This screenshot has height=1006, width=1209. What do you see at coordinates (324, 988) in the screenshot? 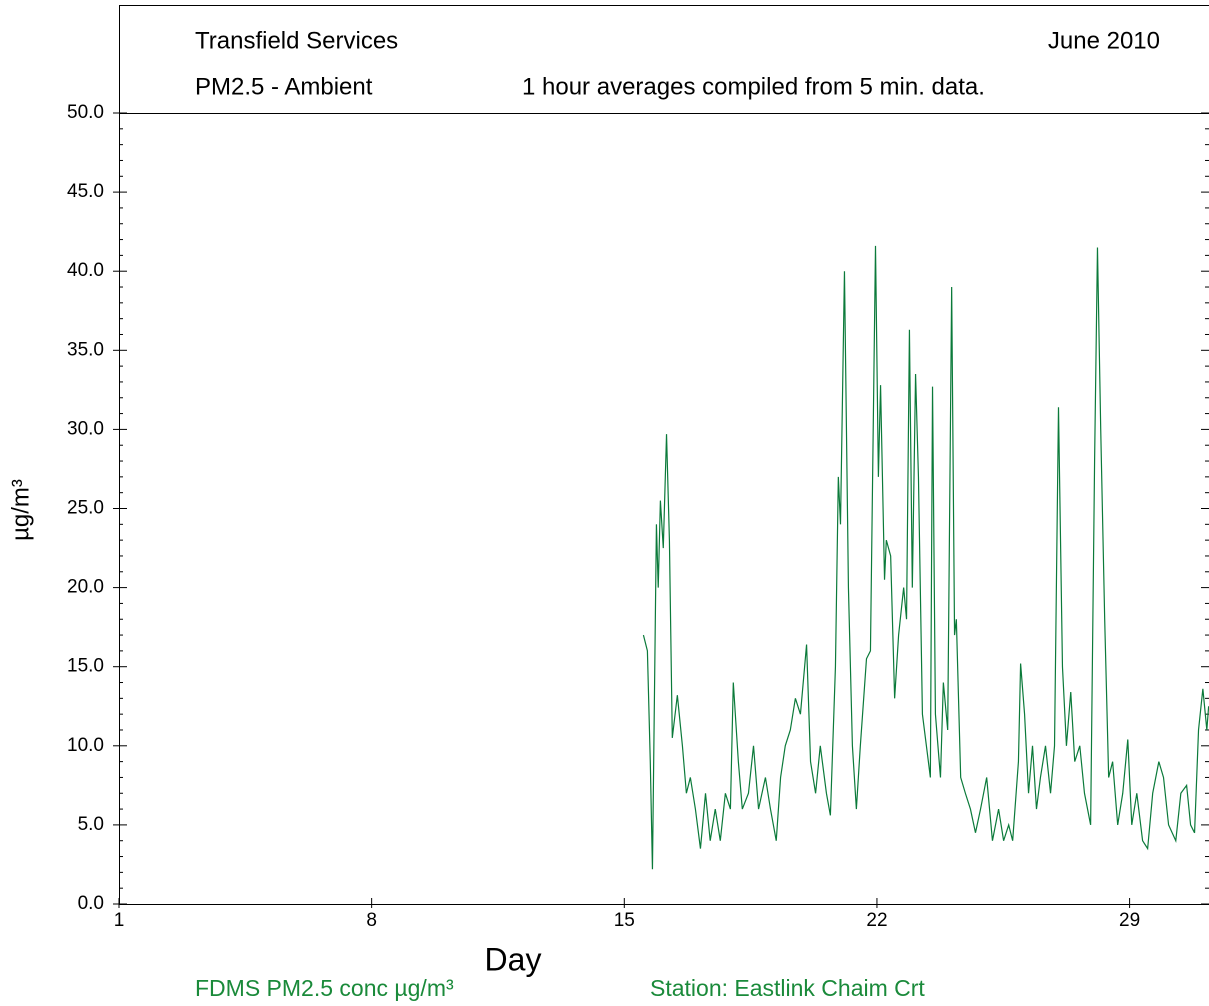
I see `legend-entry: FDMS PM2.5 conc µg/m³` at bounding box center [324, 988].